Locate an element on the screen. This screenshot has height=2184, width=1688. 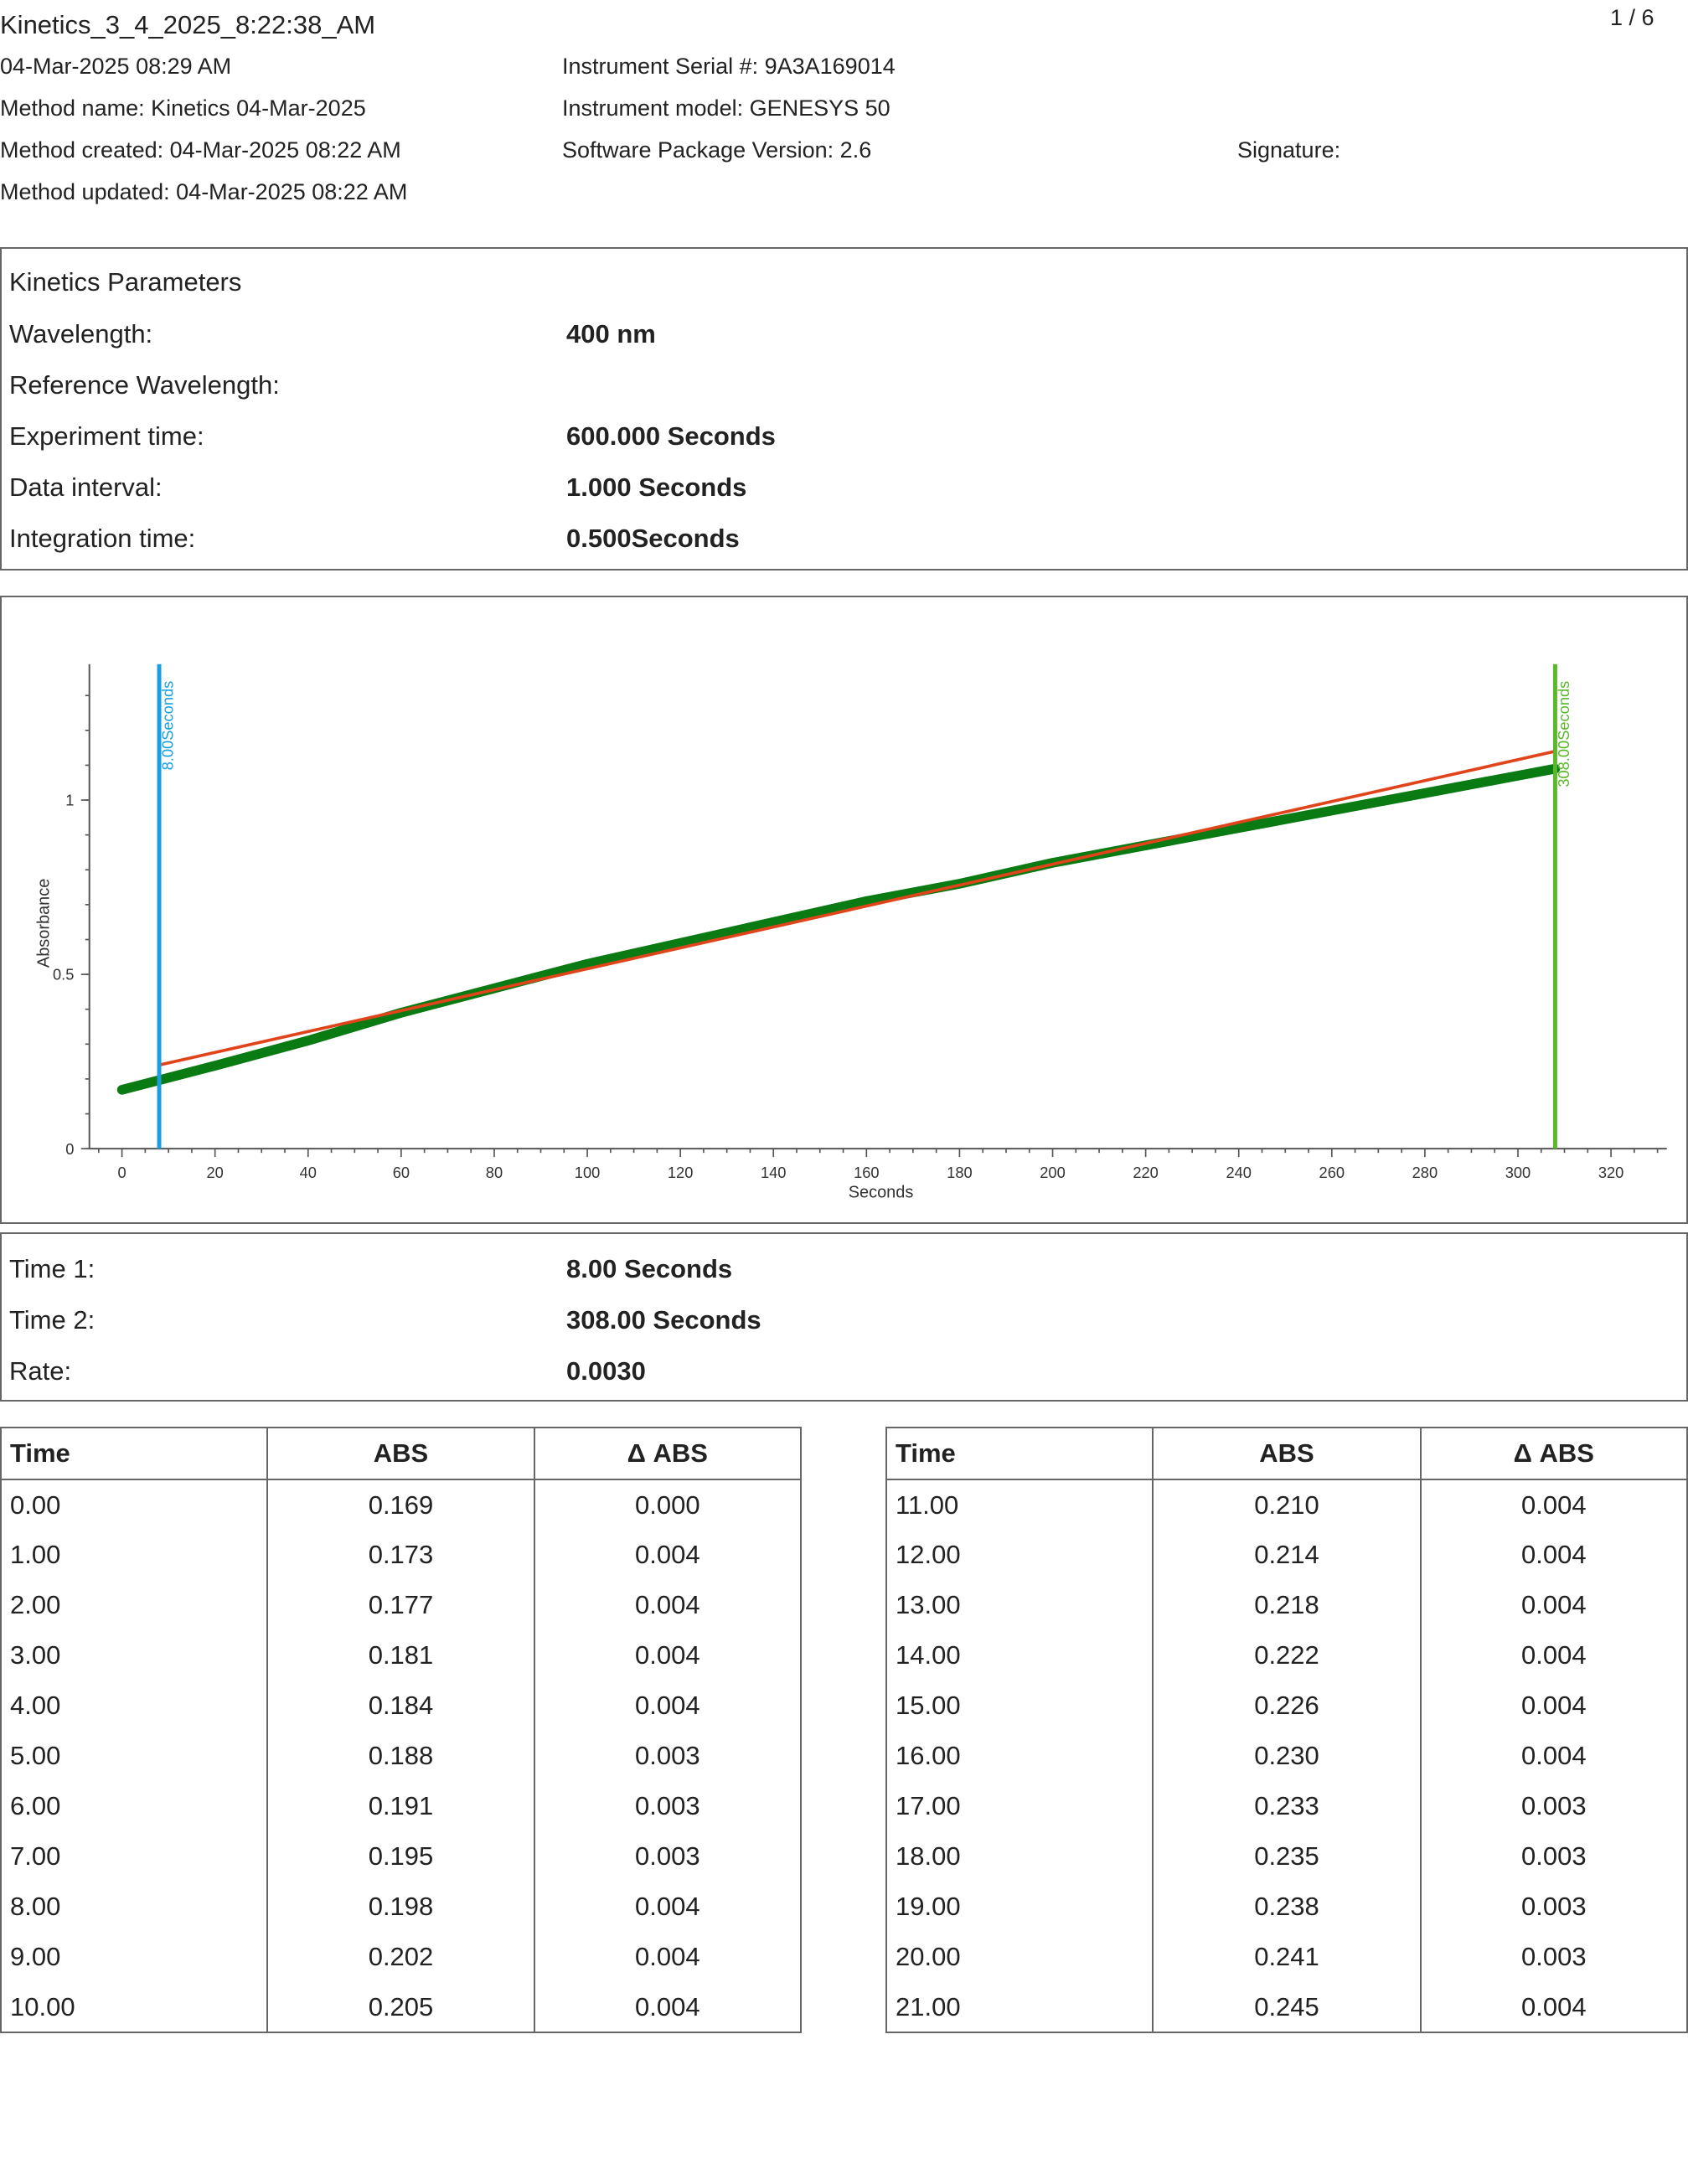
param-value: 1.000 Seconds is located at coordinates (657, 487).